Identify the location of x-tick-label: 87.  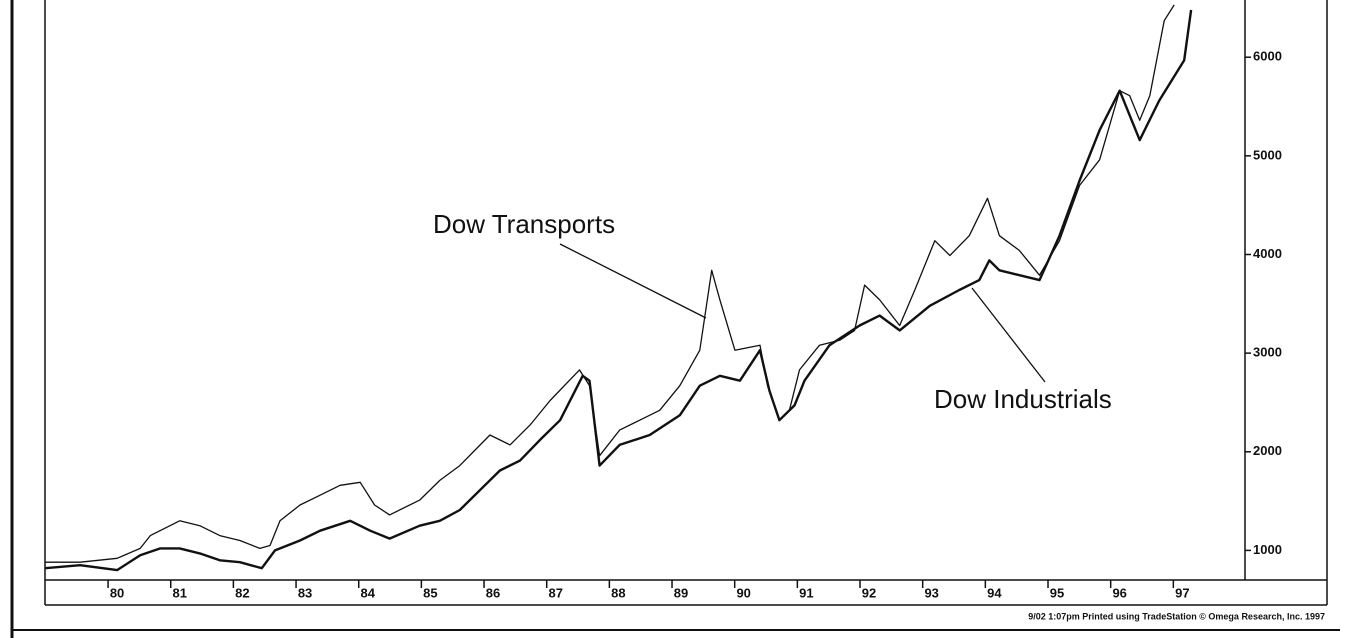
(555, 592).